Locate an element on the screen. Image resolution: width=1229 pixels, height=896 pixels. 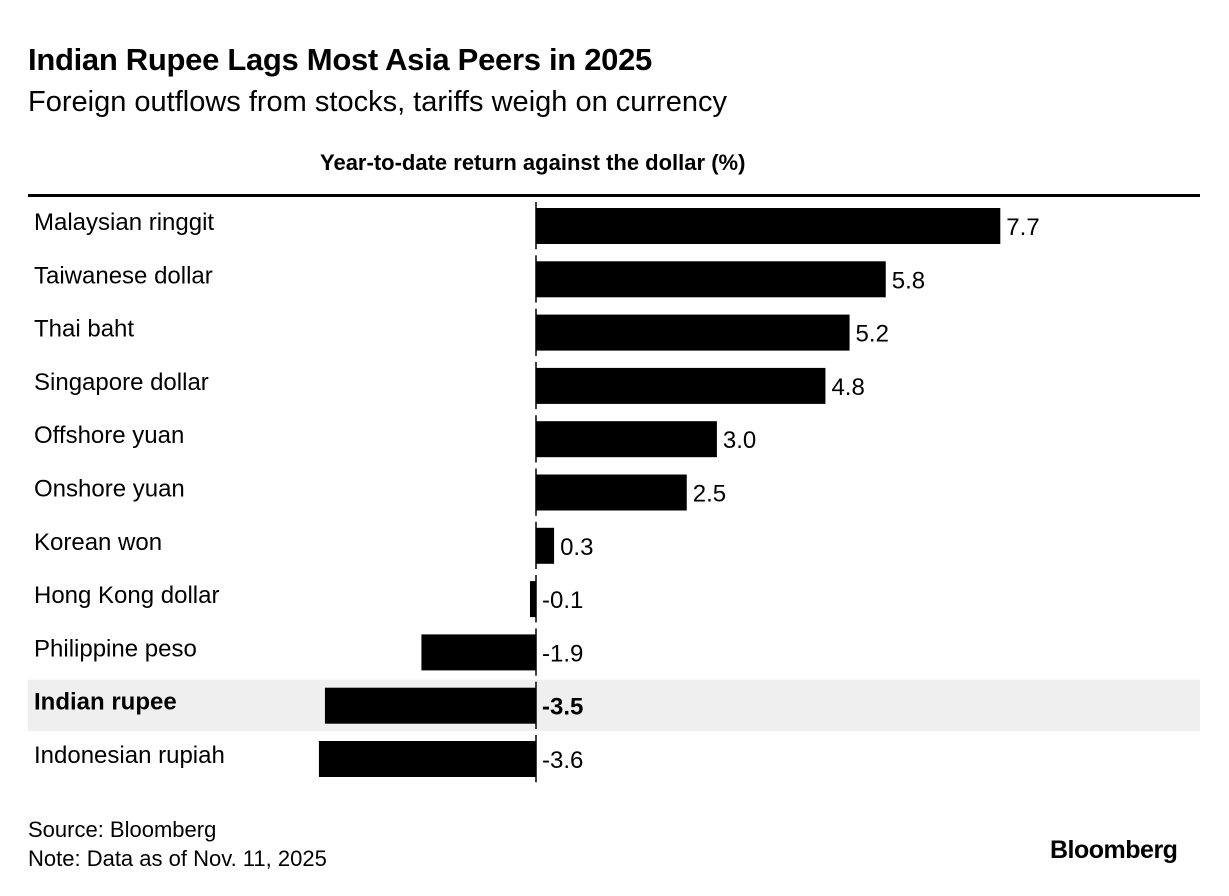
value-label: 0.3 is located at coordinates (576, 547).